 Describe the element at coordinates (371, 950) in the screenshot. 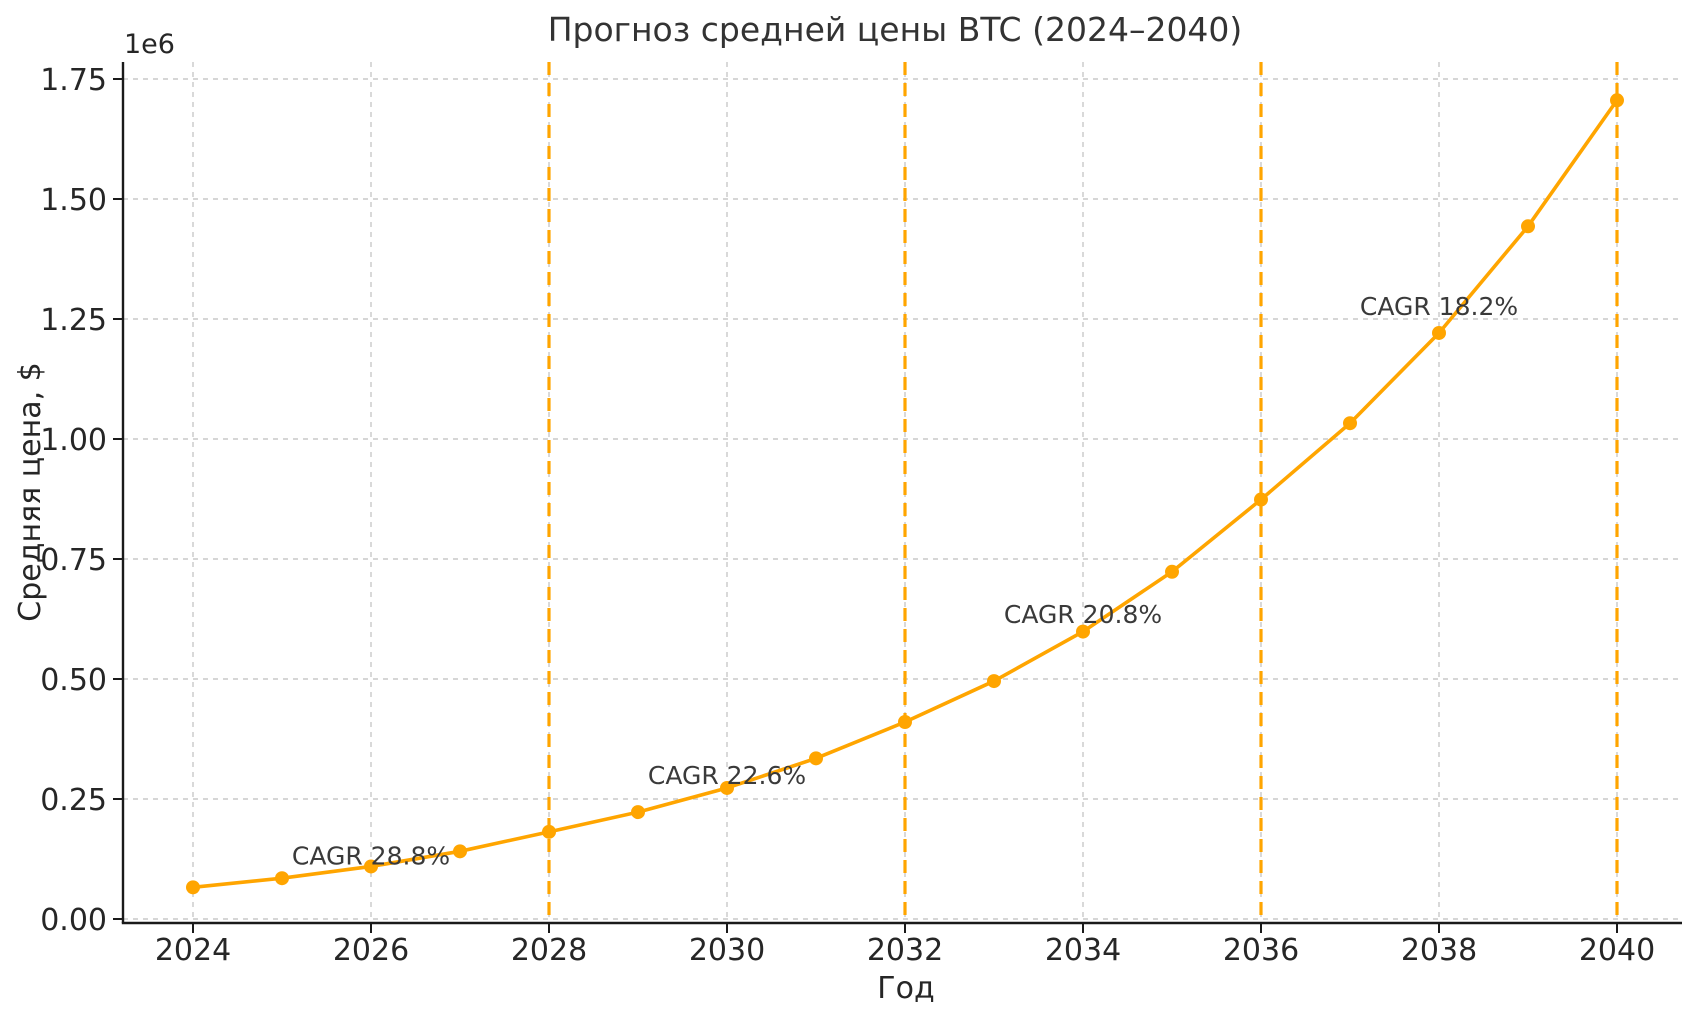

I see `x-tick-label: 2026` at that location.